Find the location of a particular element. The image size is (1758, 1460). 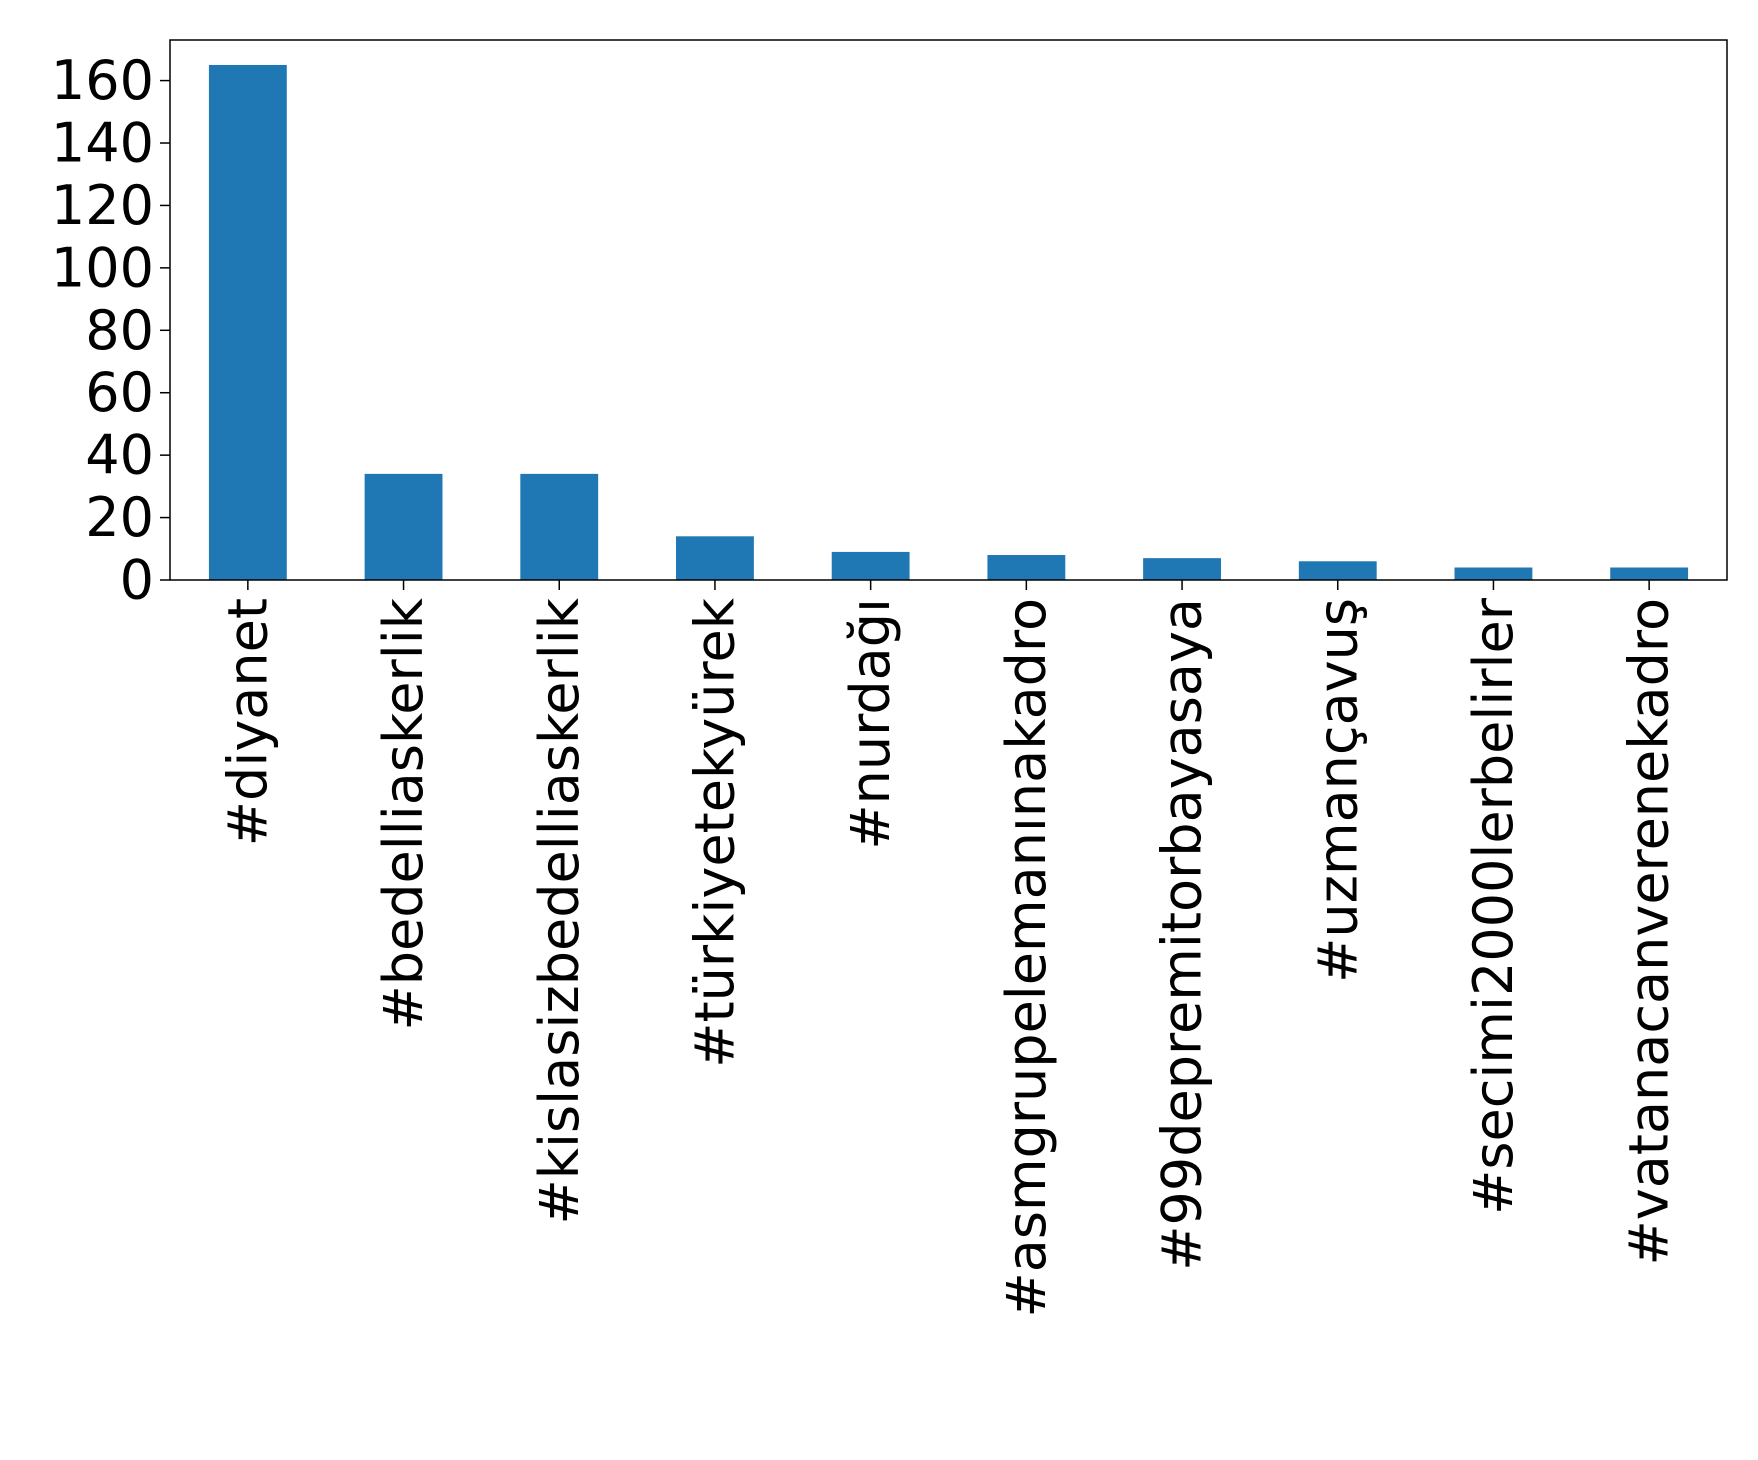

x-tick-label: #nurdağı is located at coordinates (870, 724).